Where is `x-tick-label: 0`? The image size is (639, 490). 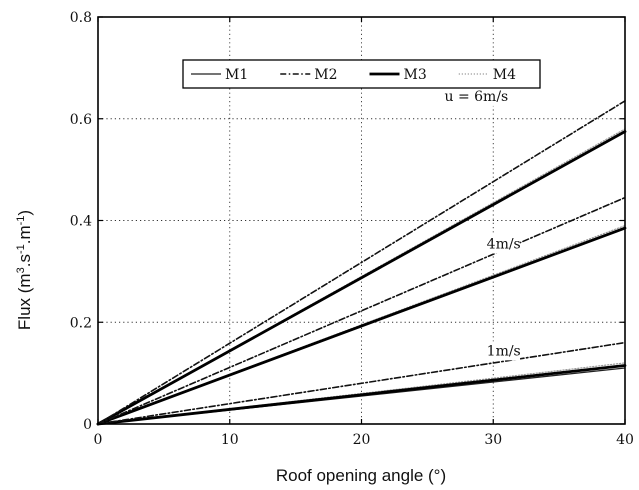
x-tick-label: 0 is located at coordinates (98, 440).